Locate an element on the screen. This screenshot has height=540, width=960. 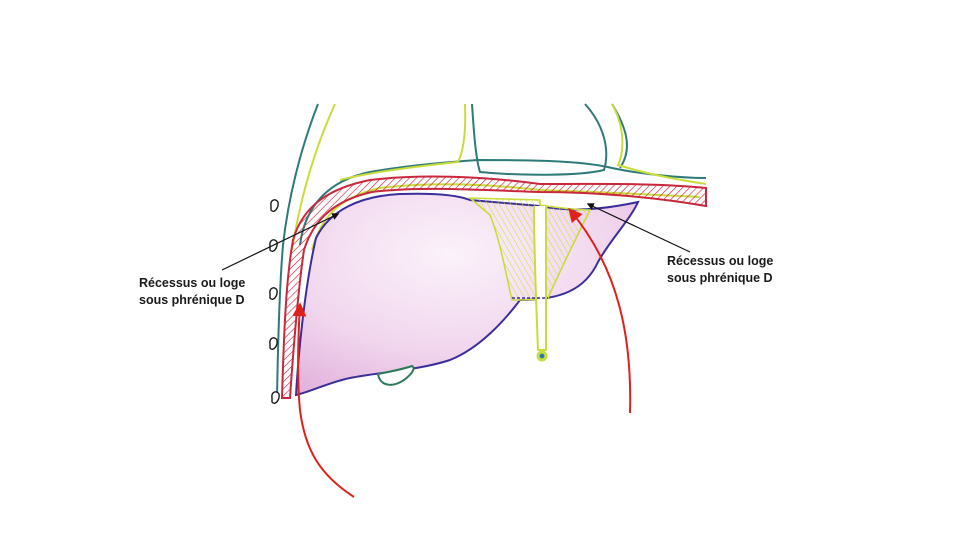
flow-arrow-right is located at coordinates (600, 310).